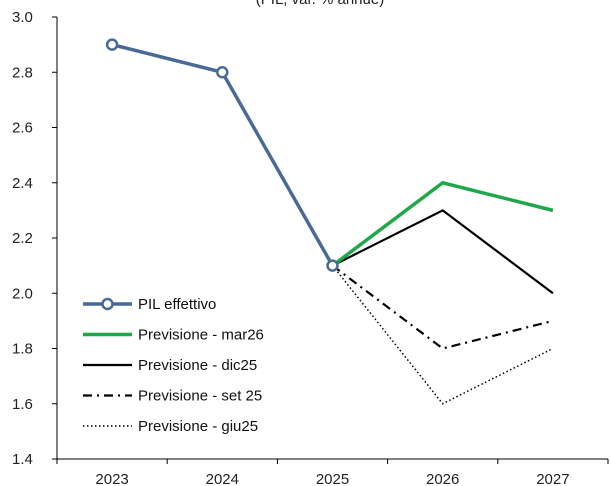 The width and height of the screenshot is (611, 486). What do you see at coordinates (22, 72) in the screenshot?
I see `y-tick-label: 2.8` at bounding box center [22, 72].